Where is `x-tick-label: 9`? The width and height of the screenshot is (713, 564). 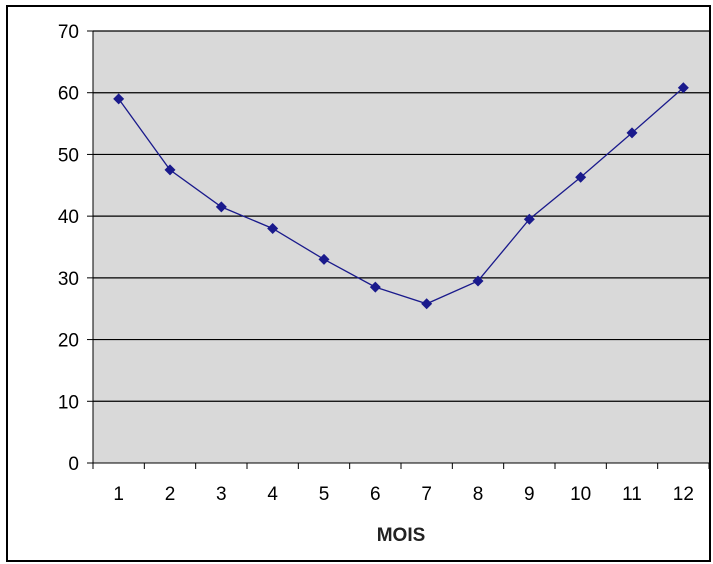
x-tick-label: 9 is located at coordinates (529, 494).